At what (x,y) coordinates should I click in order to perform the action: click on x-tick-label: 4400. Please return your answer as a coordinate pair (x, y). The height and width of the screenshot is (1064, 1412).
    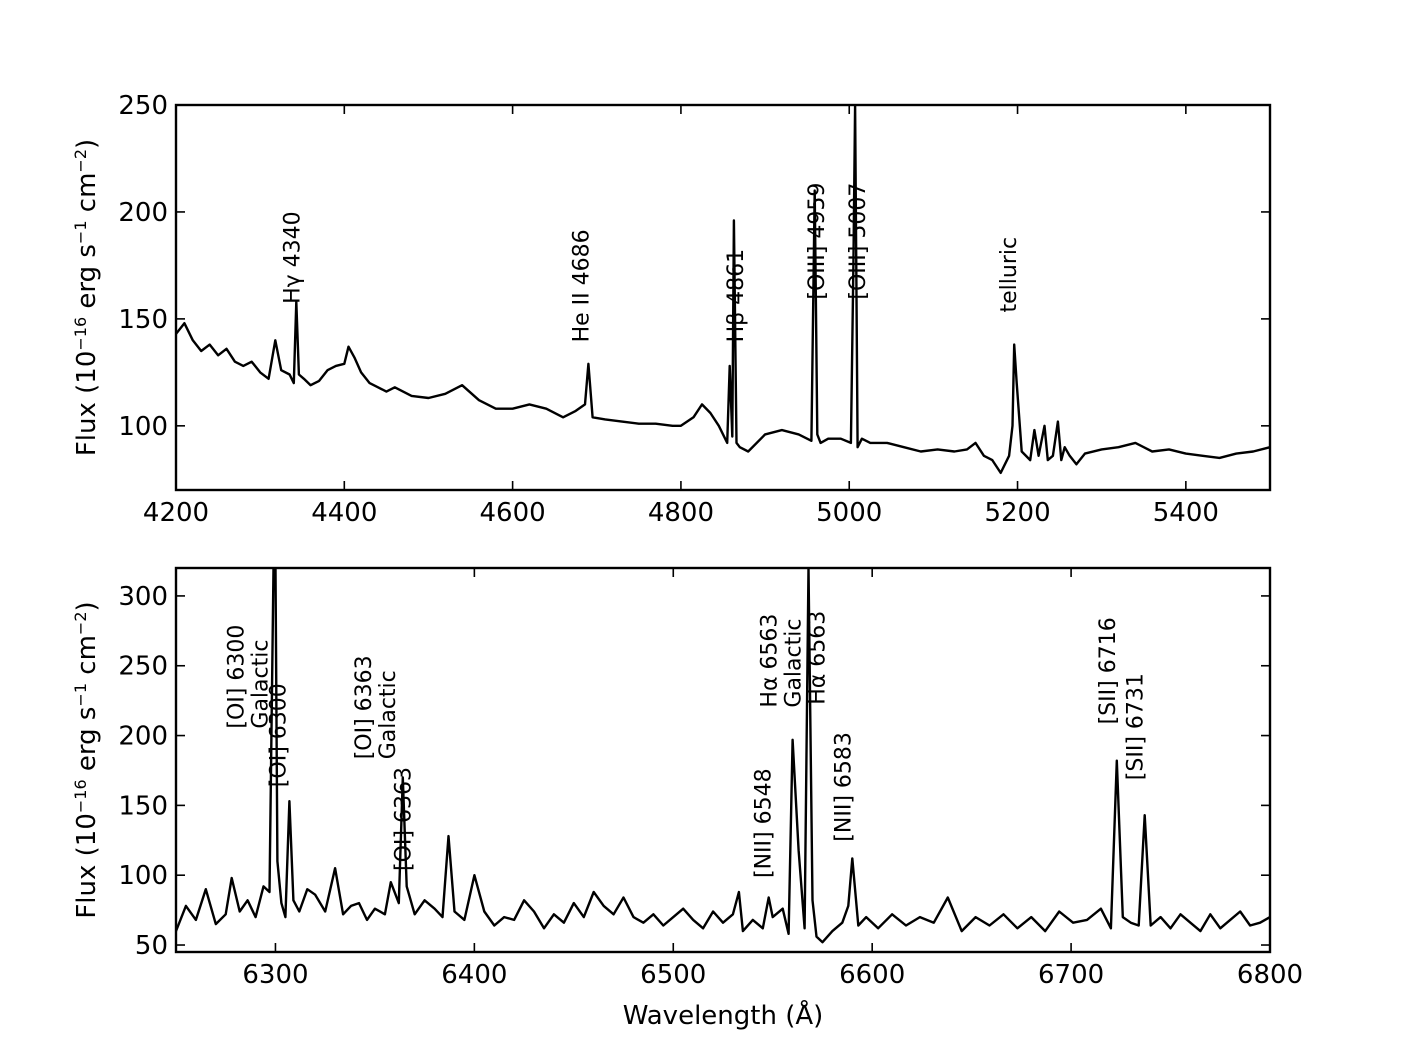
    Looking at the image, I should click on (344, 513).